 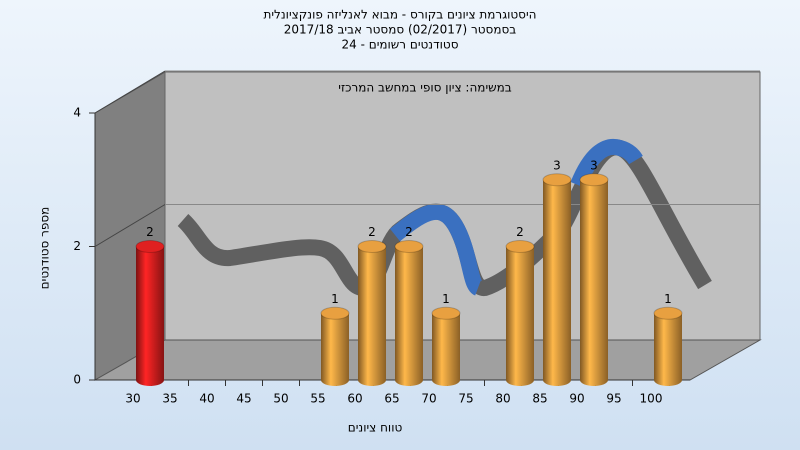 What do you see at coordinates (651, 399) in the screenshot?
I see `x-tick-label: 100` at bounding box center [651, 399].